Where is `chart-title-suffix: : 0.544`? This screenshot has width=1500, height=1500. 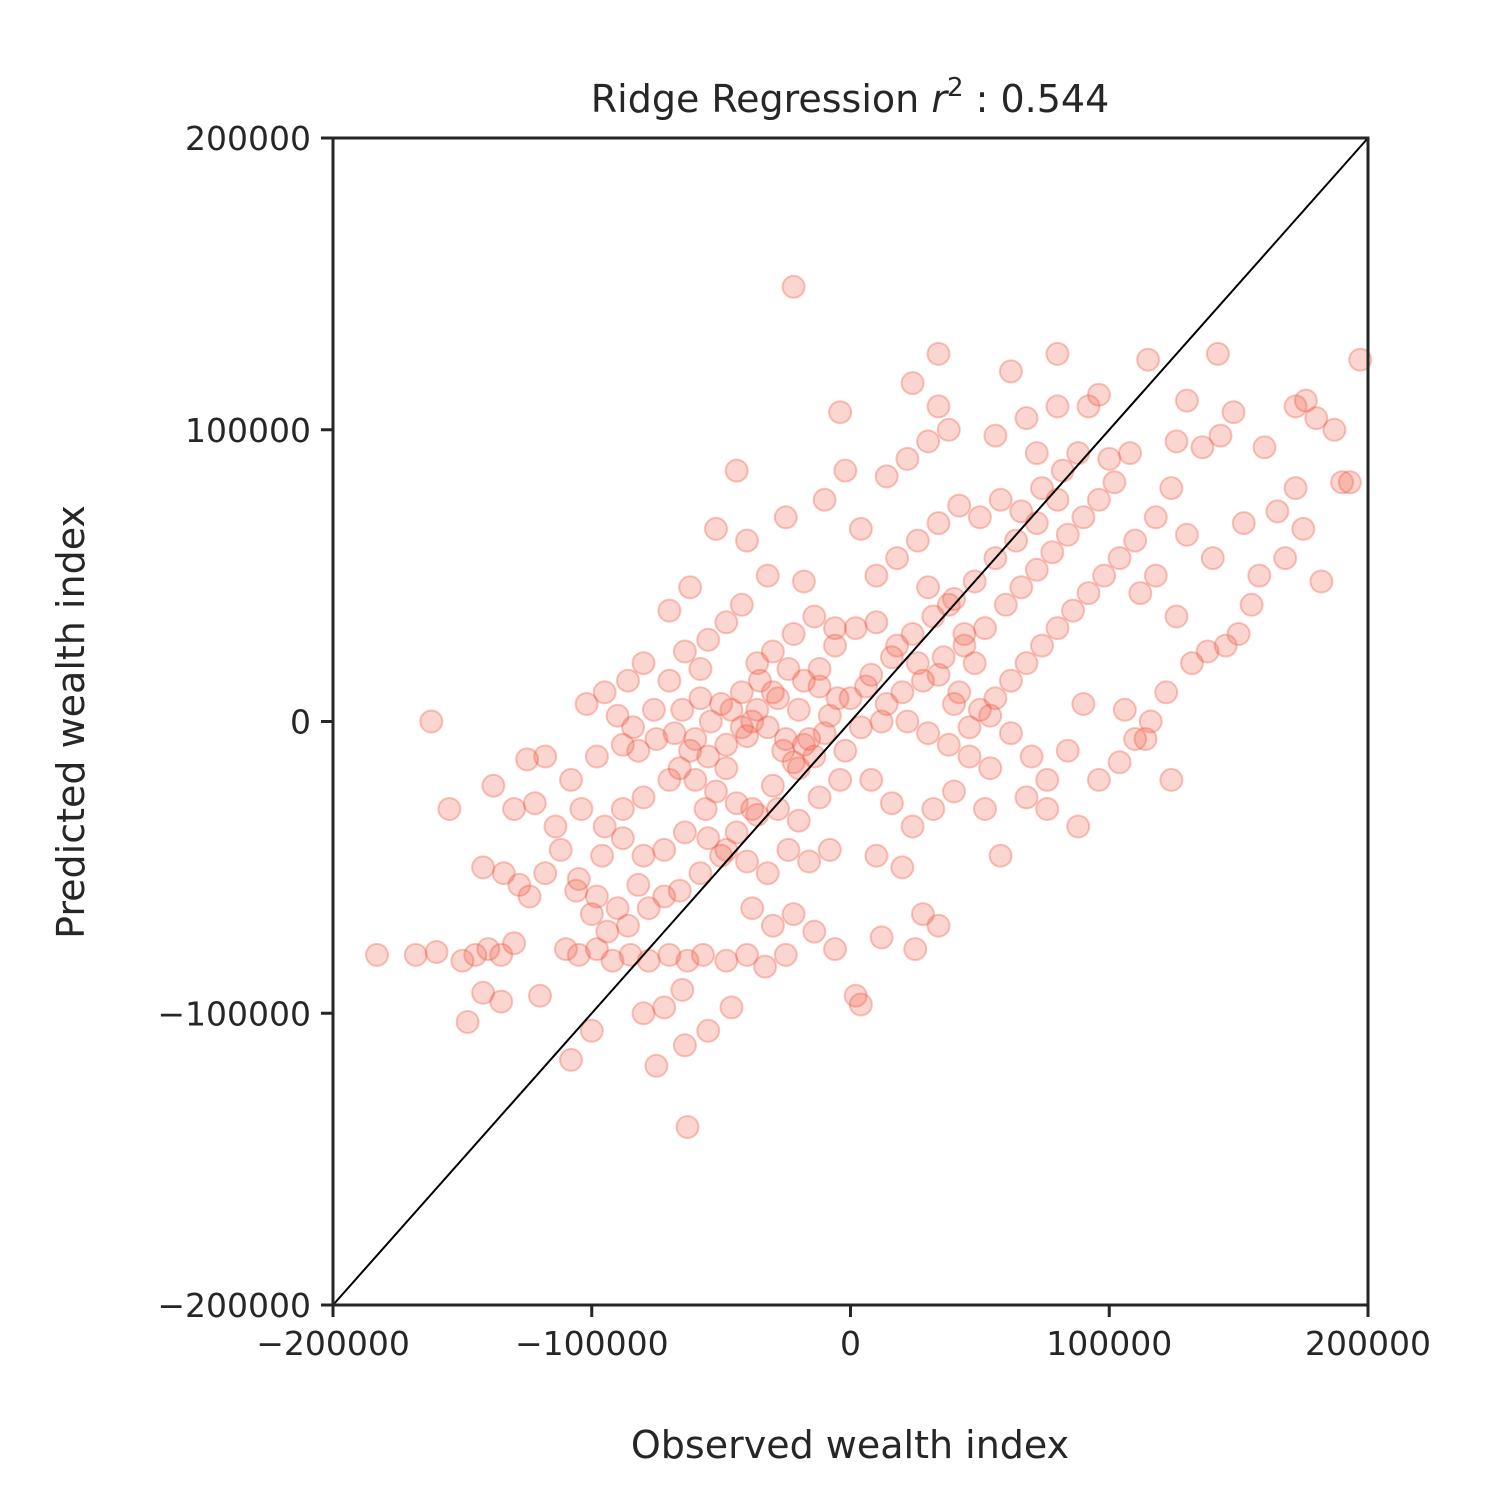 chart-title-suffix: : 0.544 is located at coordinates (1037, 99).